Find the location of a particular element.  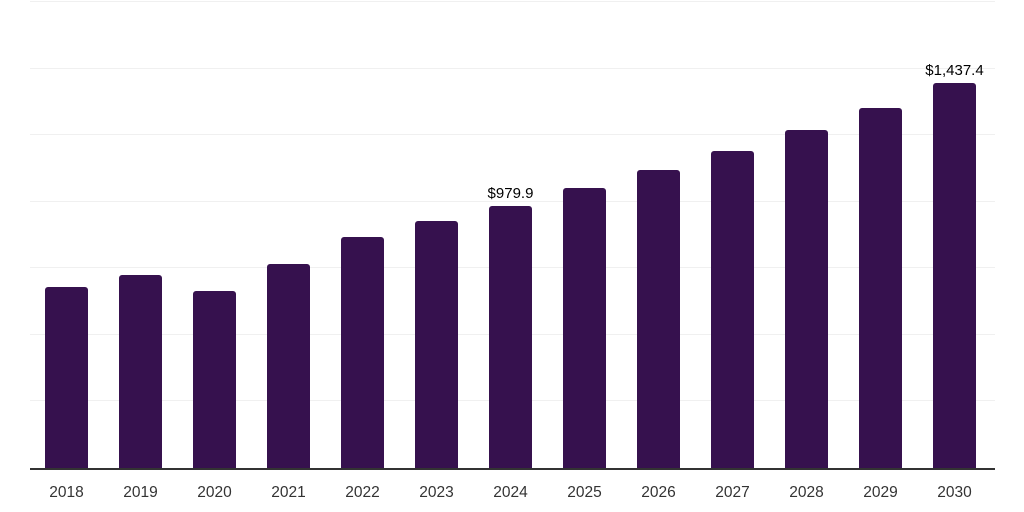

x-tick-2018: 2018 is located at coordinates (66, 492).